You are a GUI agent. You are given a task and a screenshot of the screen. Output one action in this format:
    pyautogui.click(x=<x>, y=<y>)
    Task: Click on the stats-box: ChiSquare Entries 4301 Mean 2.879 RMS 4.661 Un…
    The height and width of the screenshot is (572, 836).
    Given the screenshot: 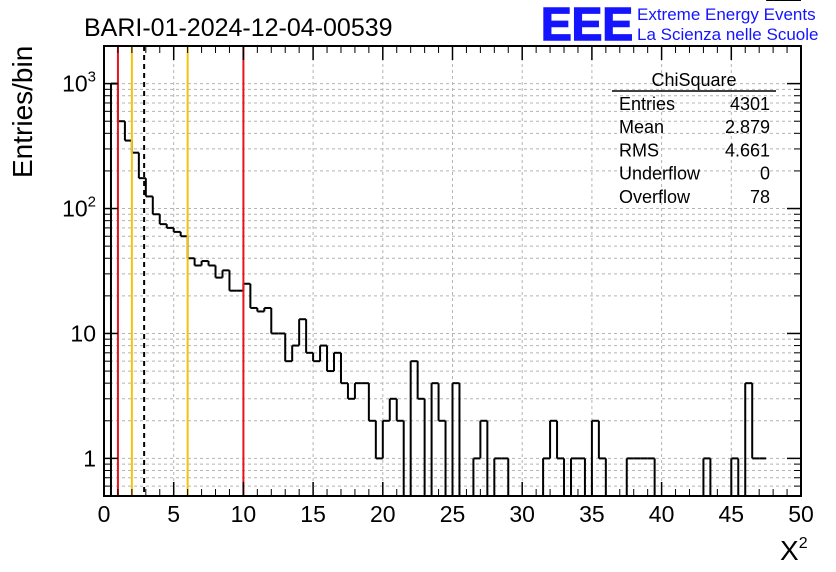 What is the action you would take?
    pyautogui.click(x=694, y=138)
    